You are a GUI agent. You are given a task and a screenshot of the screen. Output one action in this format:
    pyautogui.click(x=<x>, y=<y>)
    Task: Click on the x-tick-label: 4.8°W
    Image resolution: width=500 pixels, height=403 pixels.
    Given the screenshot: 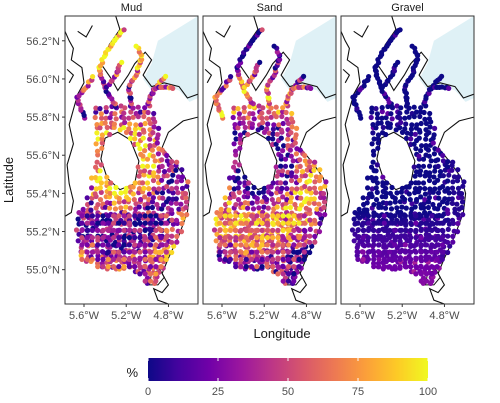 What is the action you would take?
    pyautogui.click(x=444, y=316)
    